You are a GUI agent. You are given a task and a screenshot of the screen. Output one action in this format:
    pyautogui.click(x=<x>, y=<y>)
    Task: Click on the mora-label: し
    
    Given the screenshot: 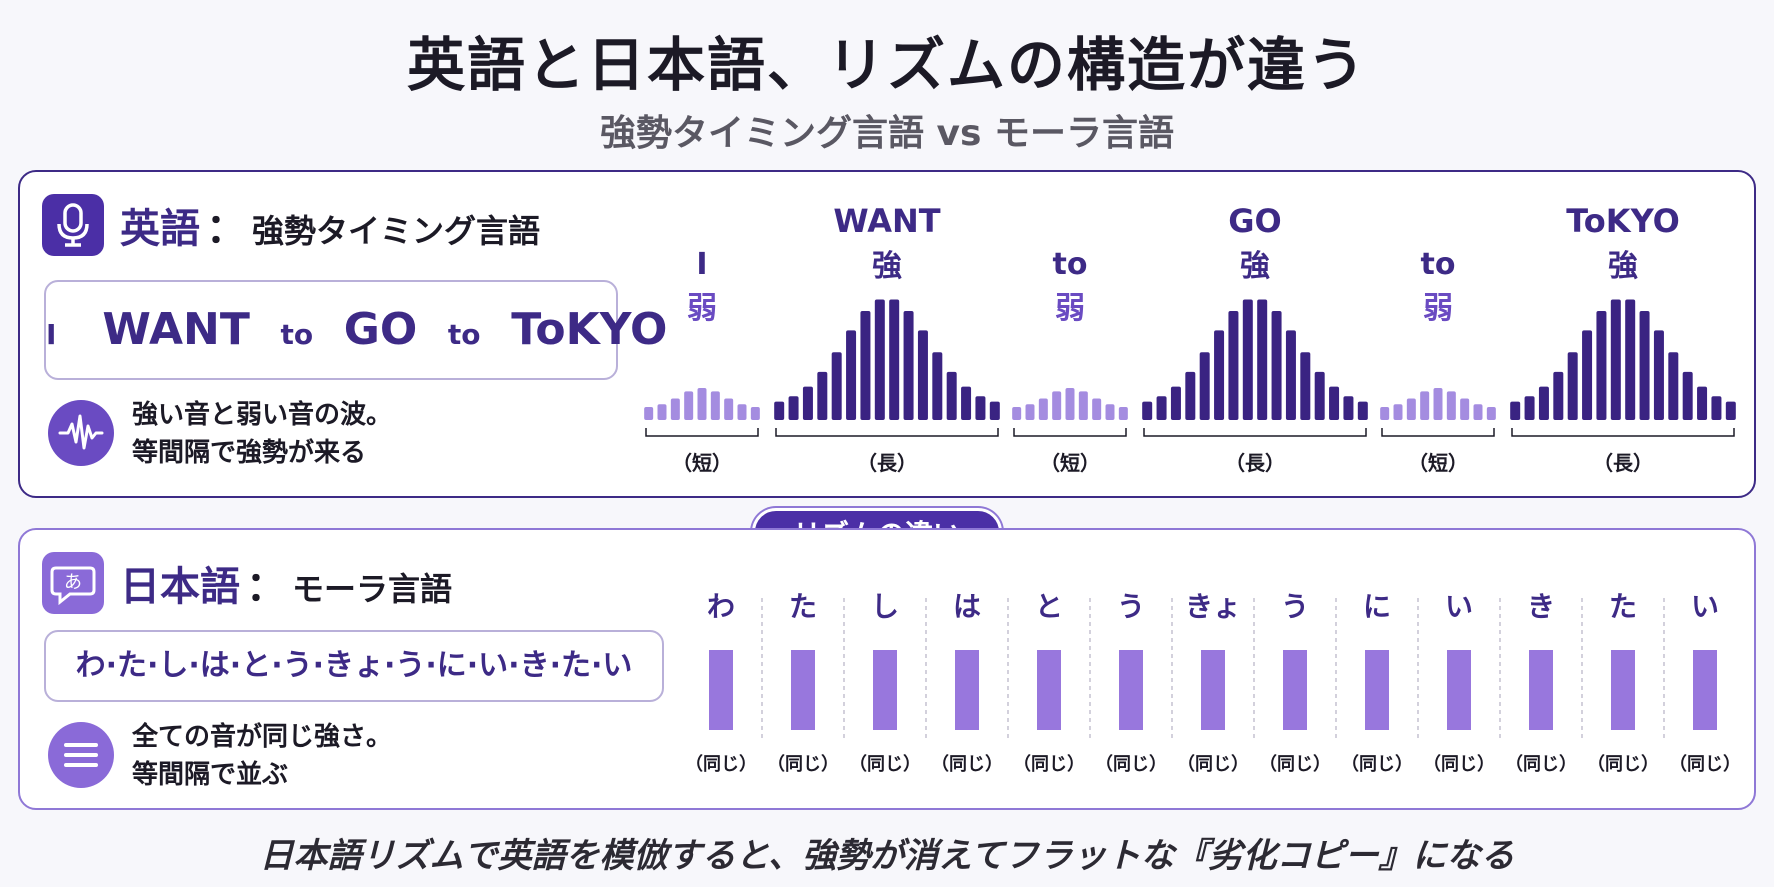 What is the action you would take?
    pyautogui.click(x=885, y=606)
    